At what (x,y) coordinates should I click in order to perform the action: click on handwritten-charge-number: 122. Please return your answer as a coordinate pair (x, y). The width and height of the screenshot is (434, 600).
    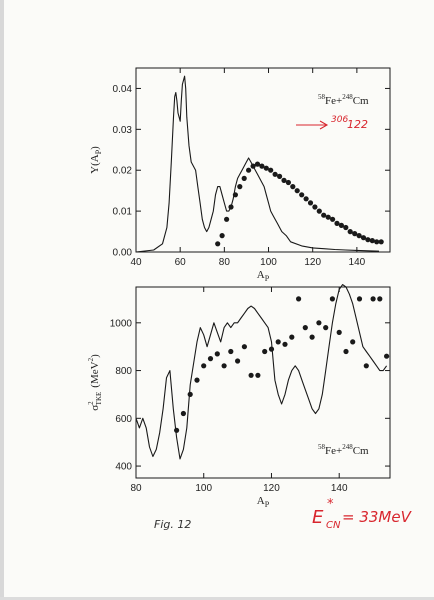
    Looking at the image, I should click on (357, 124).